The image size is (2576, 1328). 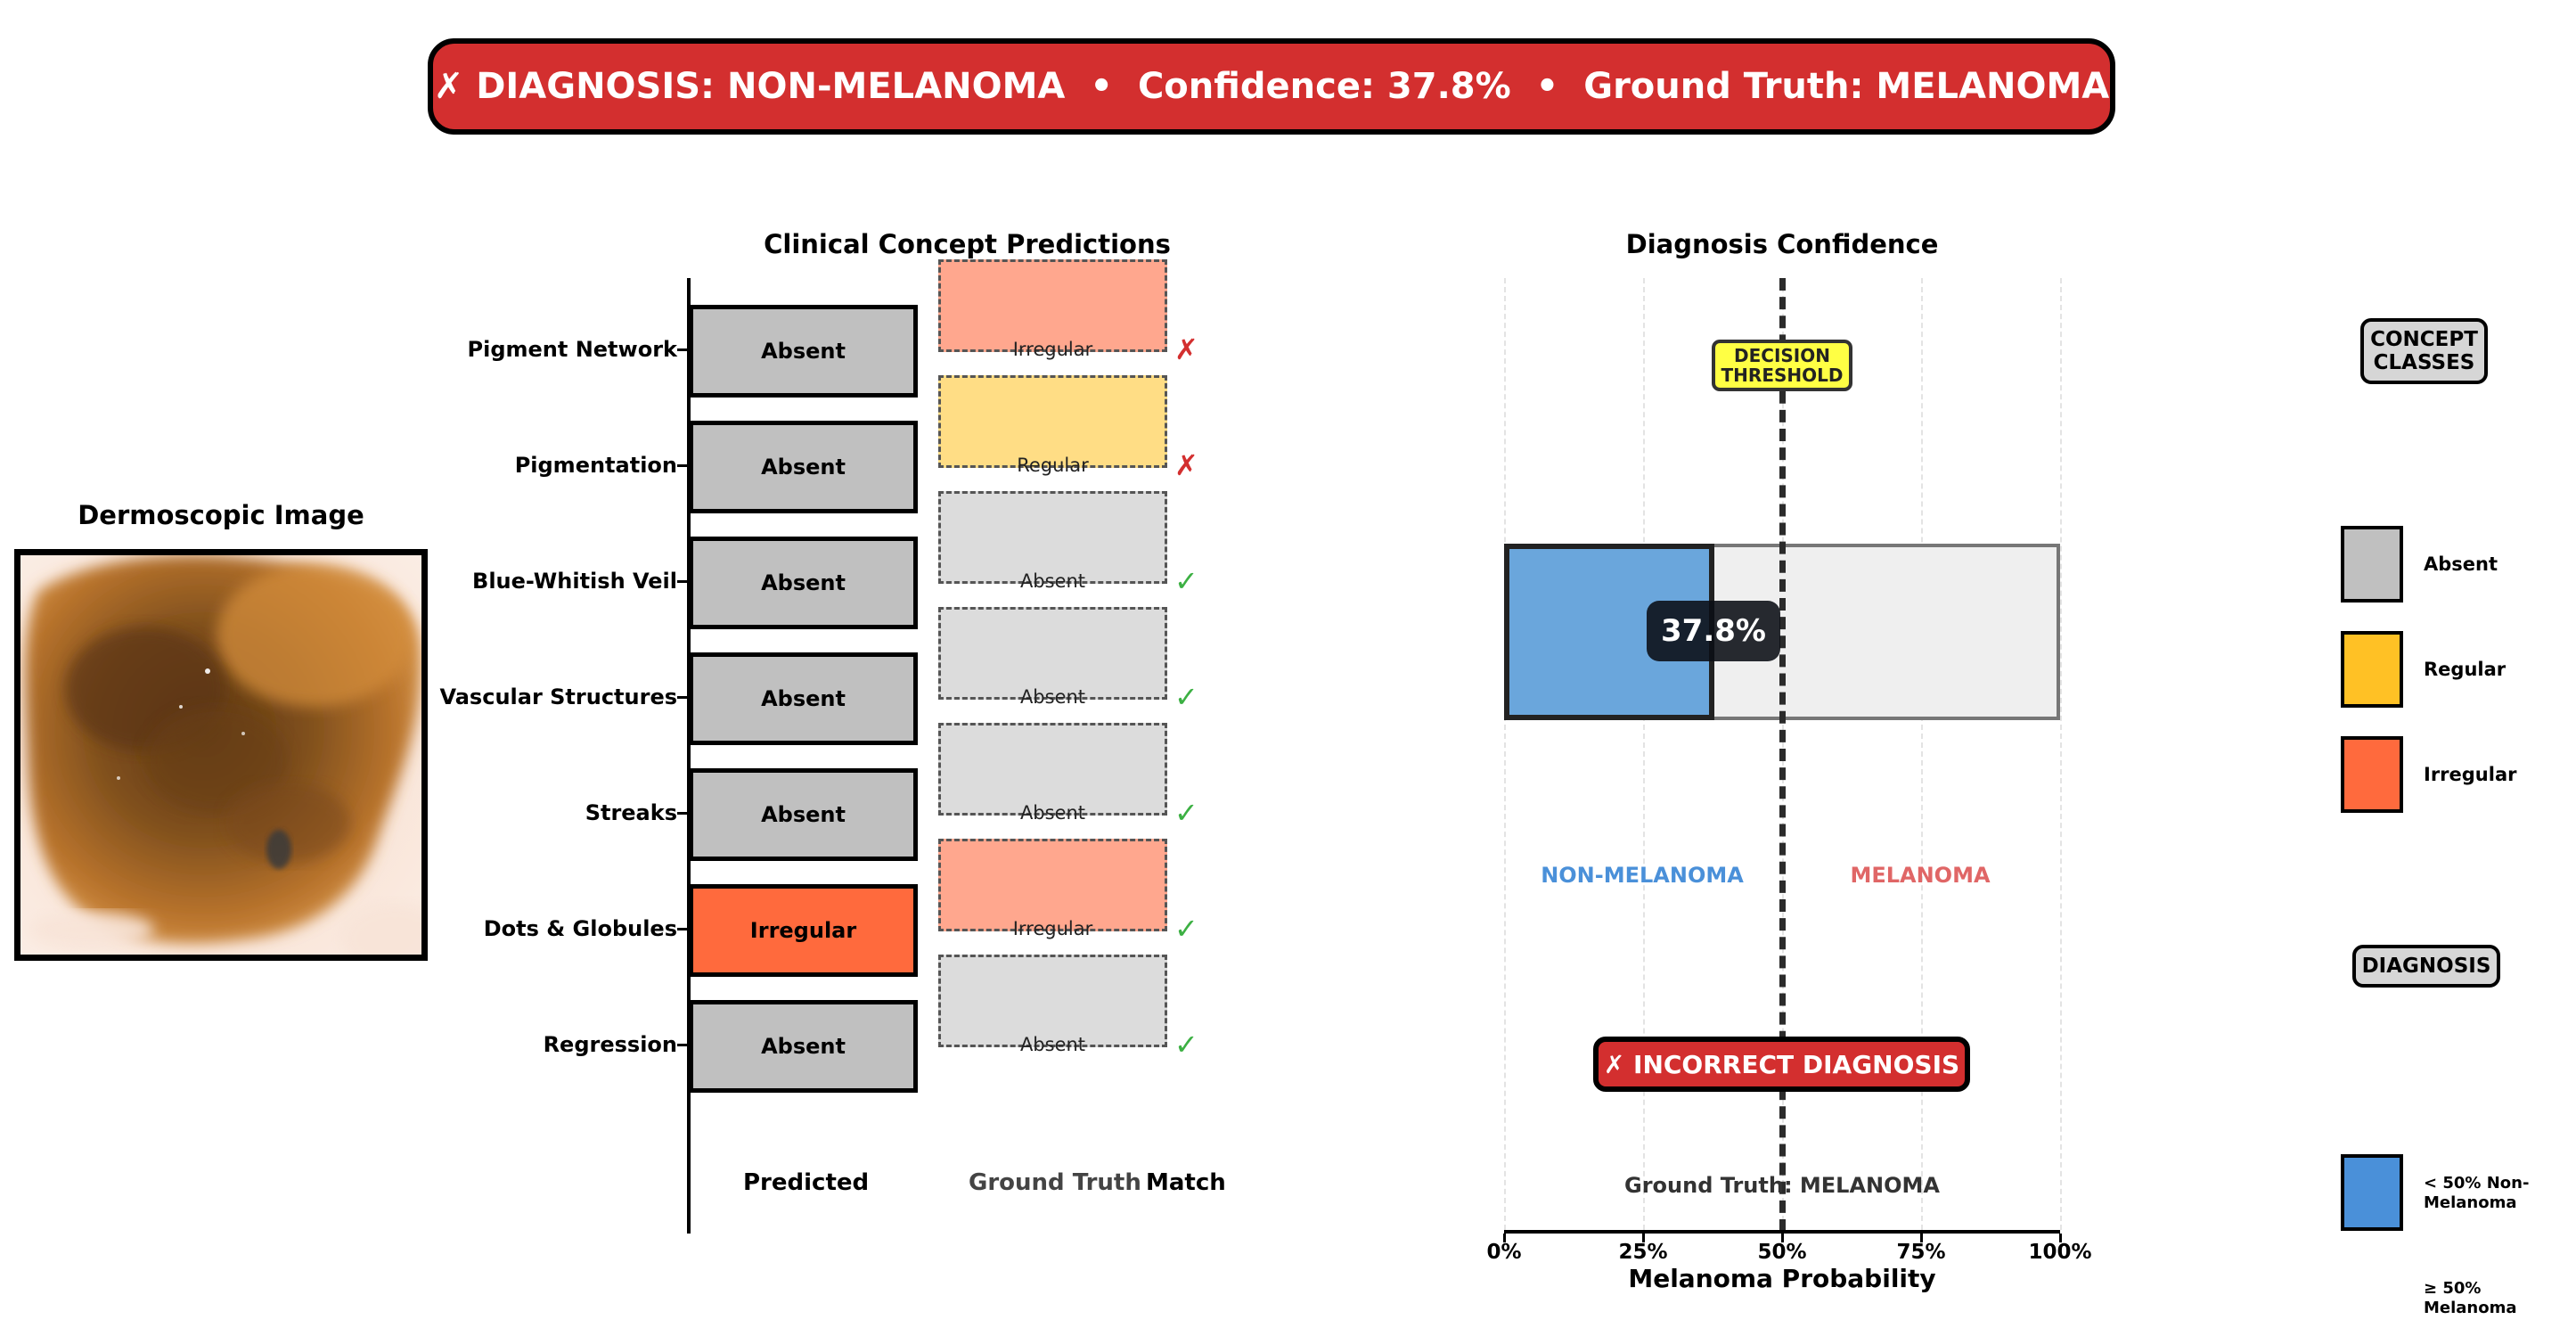 What do you see at coordinates (689, 756) in the screenshot?
I see `concept-y-axis` at bounding box center [689, 756].